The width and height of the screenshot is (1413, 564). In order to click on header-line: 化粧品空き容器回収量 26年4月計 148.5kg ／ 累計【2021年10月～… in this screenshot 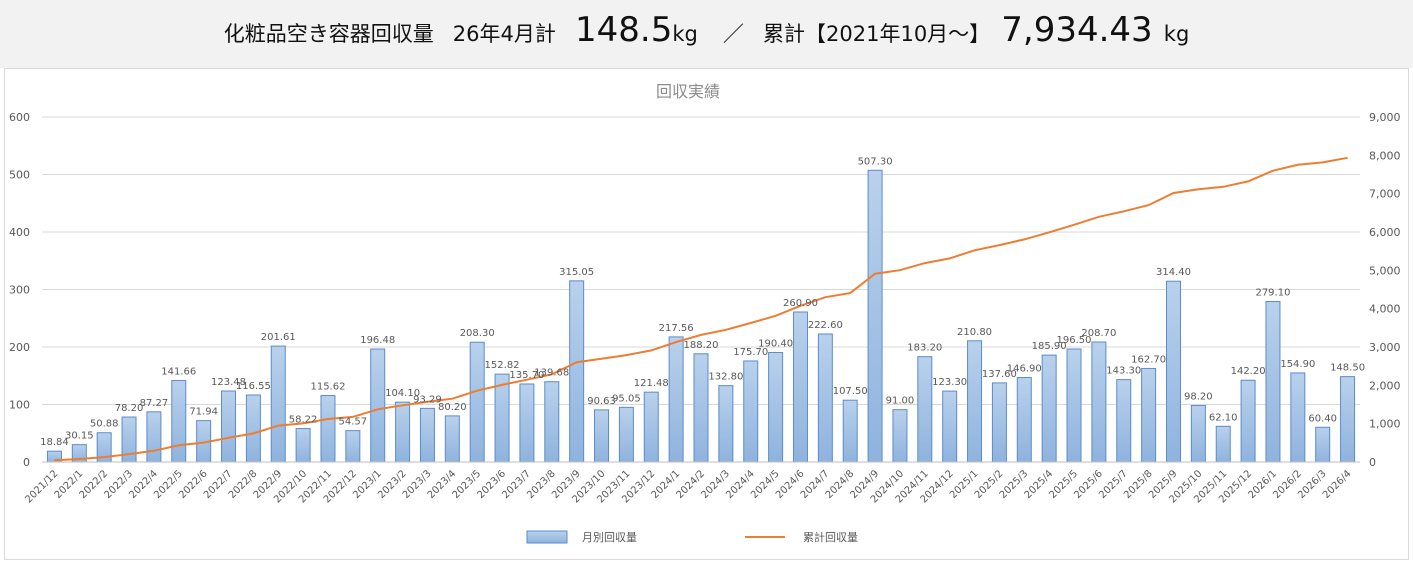, I will do `click(706, 30)`.